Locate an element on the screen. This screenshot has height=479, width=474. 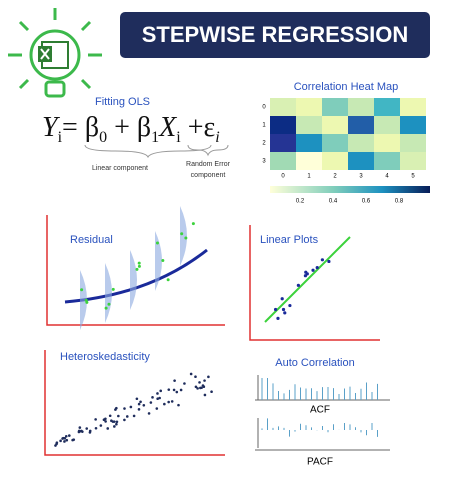
note: component is located at coordinates (208, 175).